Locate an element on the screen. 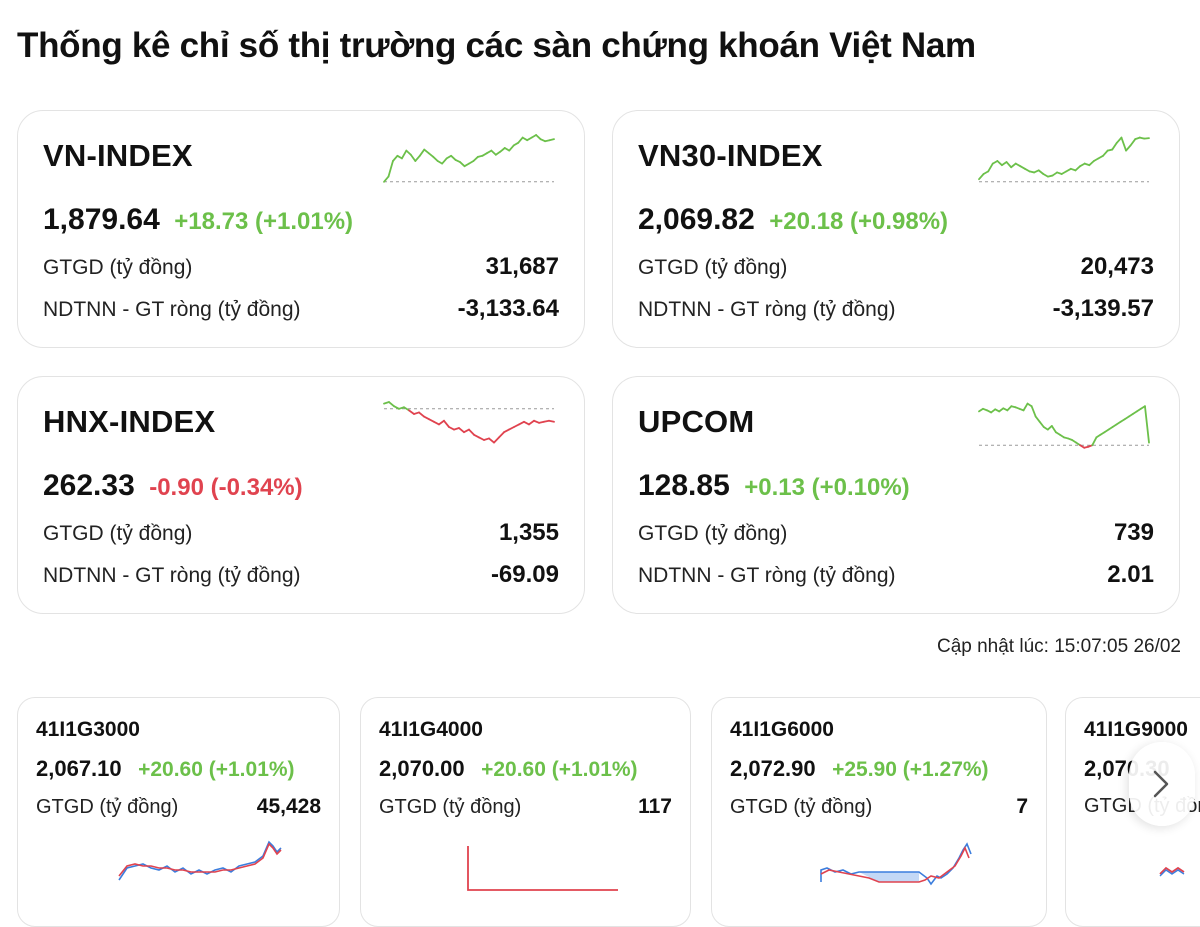 This screenshot has height=927, width=1200. index-name: VN30-INDEX is located at coordinates (730, 155).